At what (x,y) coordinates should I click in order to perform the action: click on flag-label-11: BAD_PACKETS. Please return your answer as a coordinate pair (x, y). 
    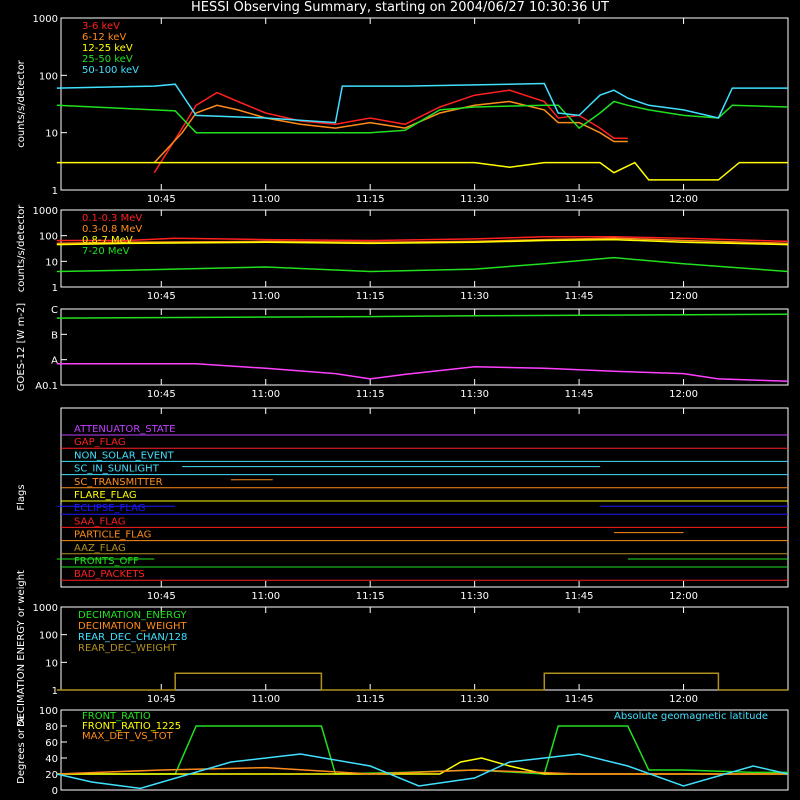
    Looking at the image, I should click on (109, 574).